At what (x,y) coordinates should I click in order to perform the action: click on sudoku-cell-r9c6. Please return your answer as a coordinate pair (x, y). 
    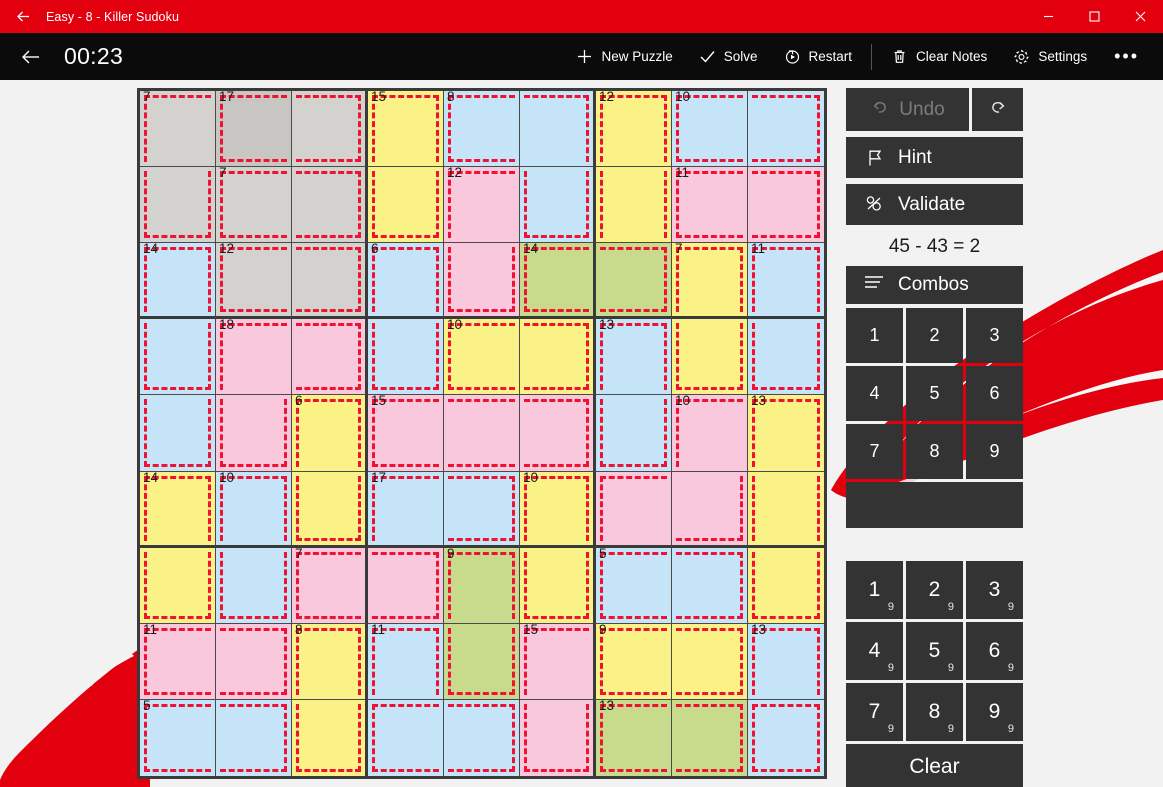
    Looking at the image, I should click on (558, 737).